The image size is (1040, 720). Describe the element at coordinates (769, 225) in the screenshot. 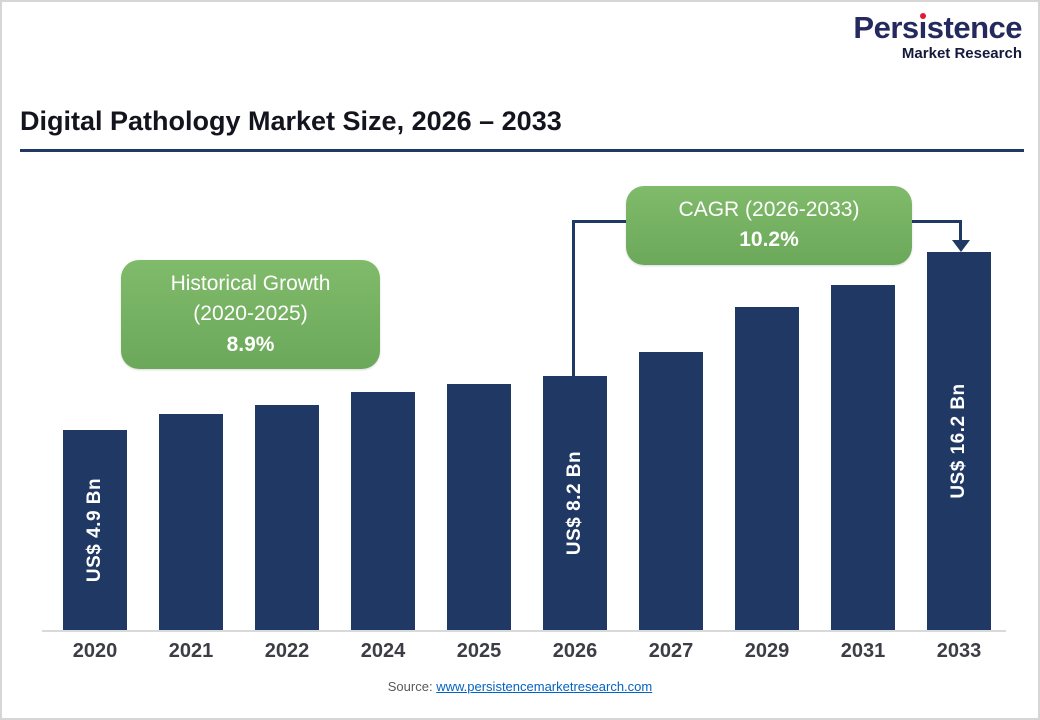

I see `cagr-callout: CAGR (2026-2033) 10.2%` at that location.